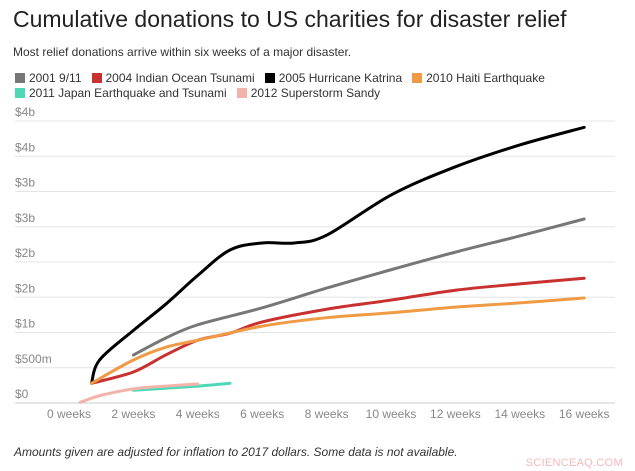 This screenshot has height=471, width=635. Describe the element at coordinates (22, 394) in the screenshot. I see `y-tick-label: $0` at that location.